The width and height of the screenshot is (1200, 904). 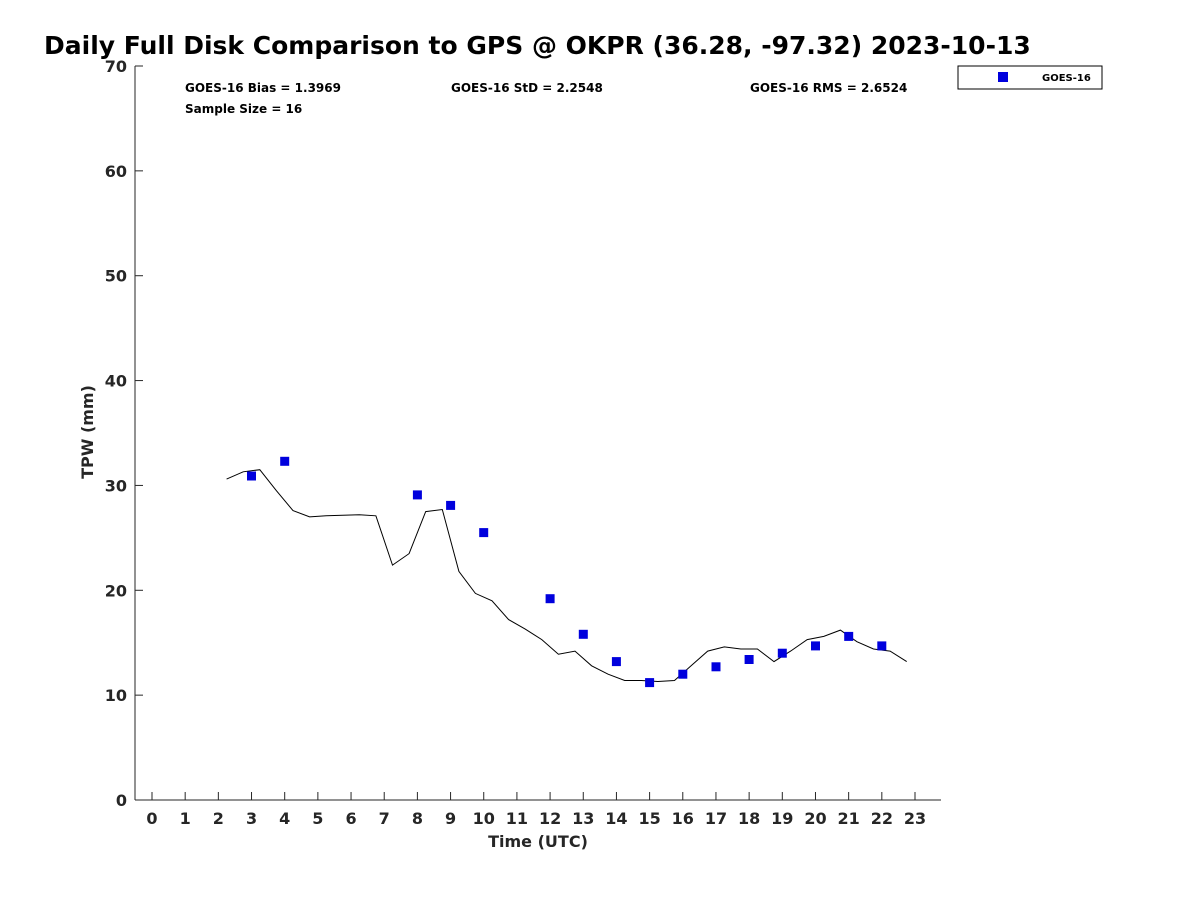 I want to click on x-tick-label: 5, so click(x=317, y=818).